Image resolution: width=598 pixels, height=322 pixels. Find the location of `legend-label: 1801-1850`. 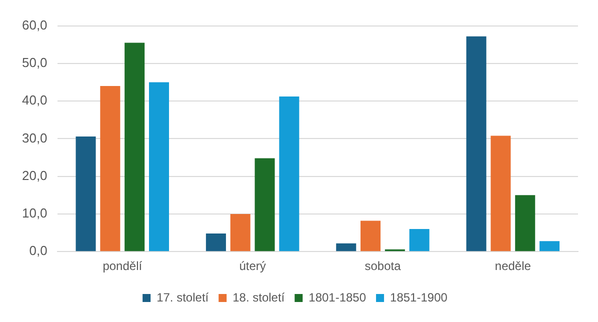

legend-label: 1801-1850 is located at coordinates (337, 297).